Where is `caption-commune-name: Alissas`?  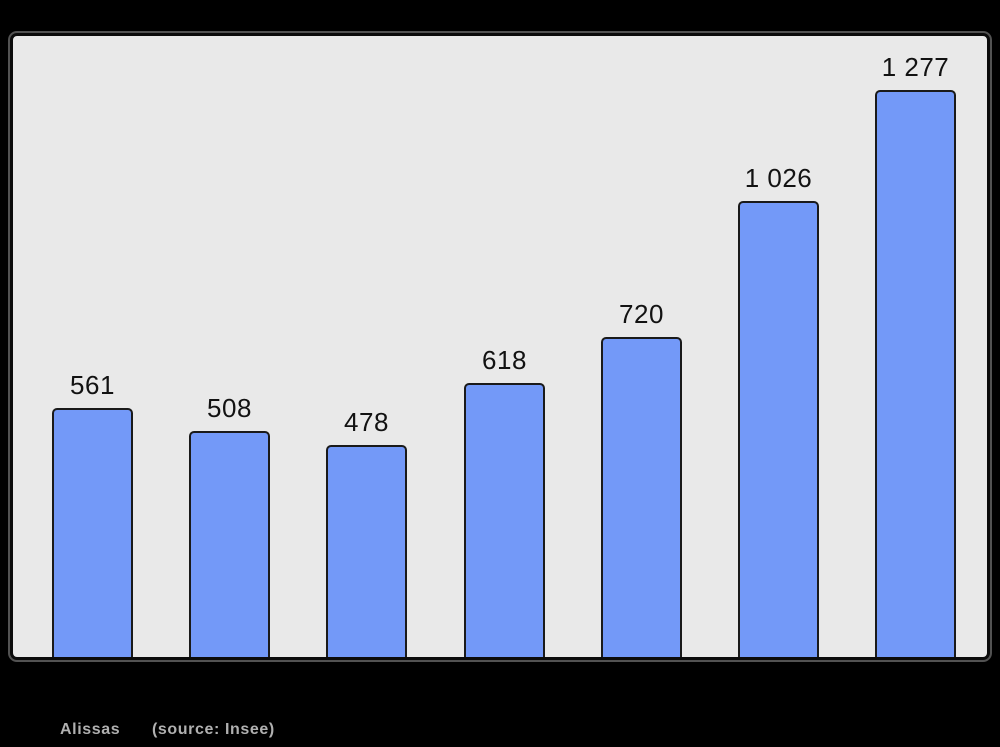 caption-commune-name: Alissas is located at coordinates (90, 729).